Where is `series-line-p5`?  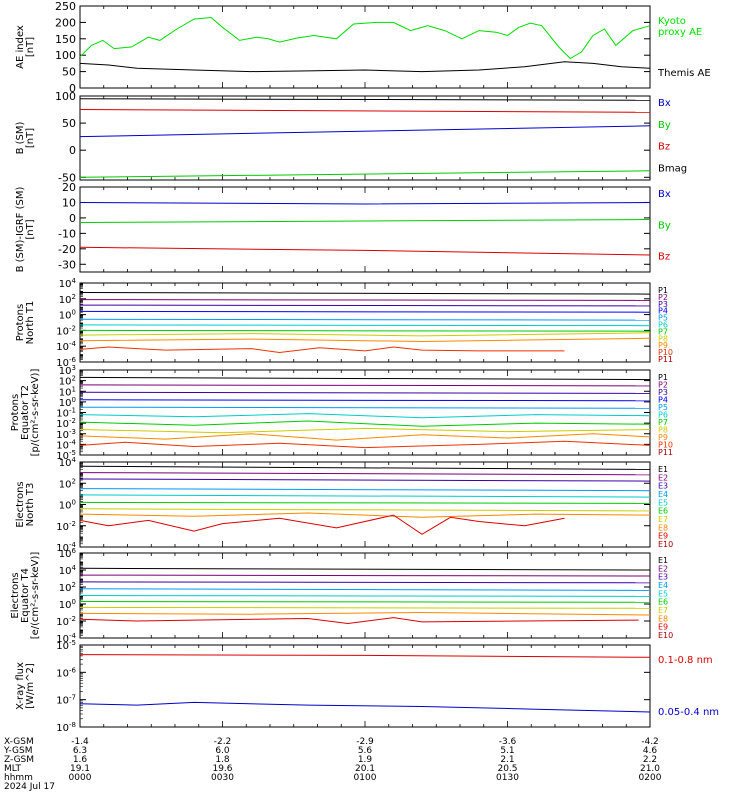
series-line-p5 is located at coordinates (365, 407).